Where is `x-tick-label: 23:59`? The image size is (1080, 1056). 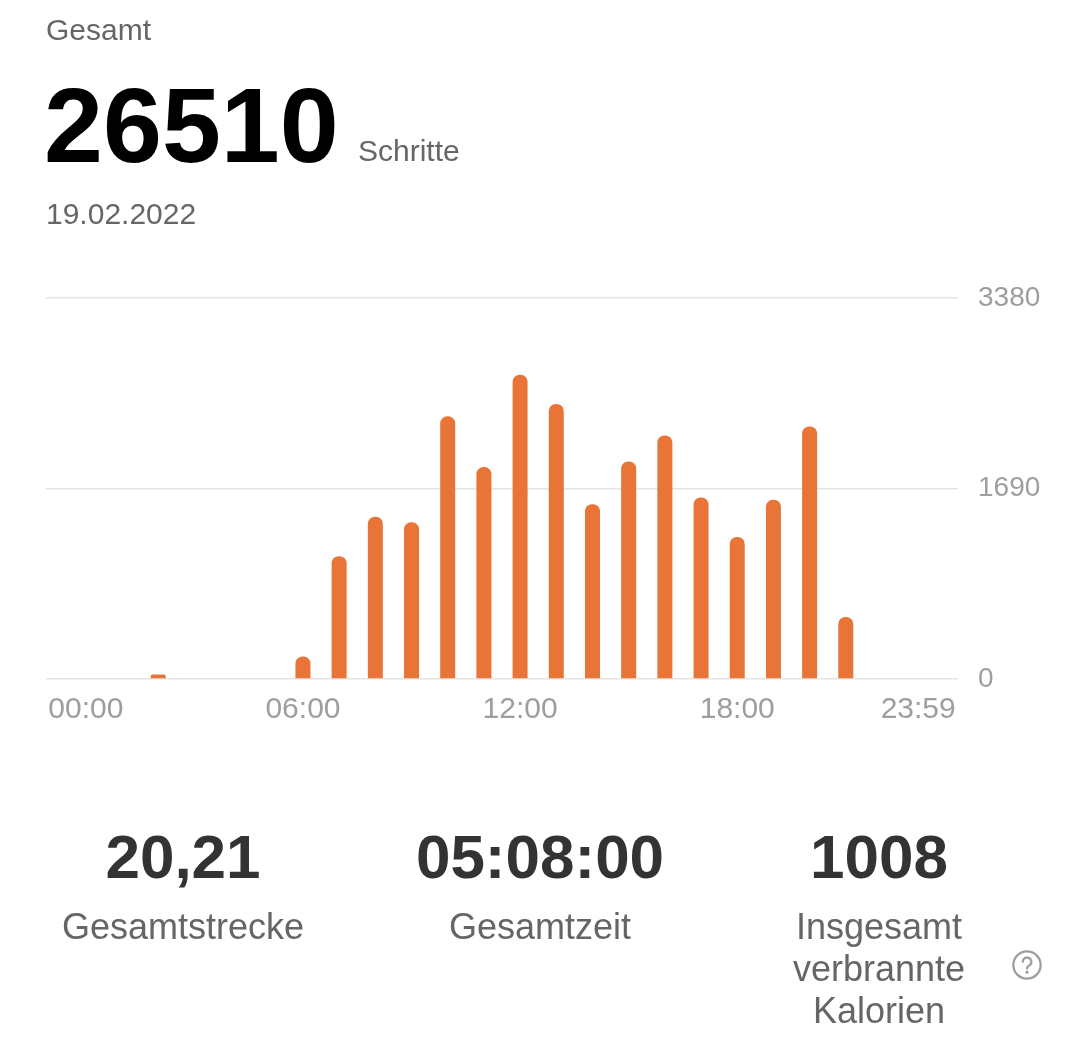 x-tick-label: 23:59 is located at coordinates (918, 708).